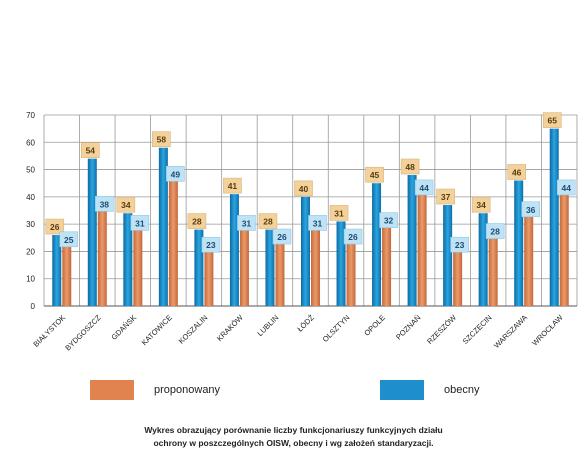  I want to click on data-label-proponowany-2: 31, so click(140, 223).